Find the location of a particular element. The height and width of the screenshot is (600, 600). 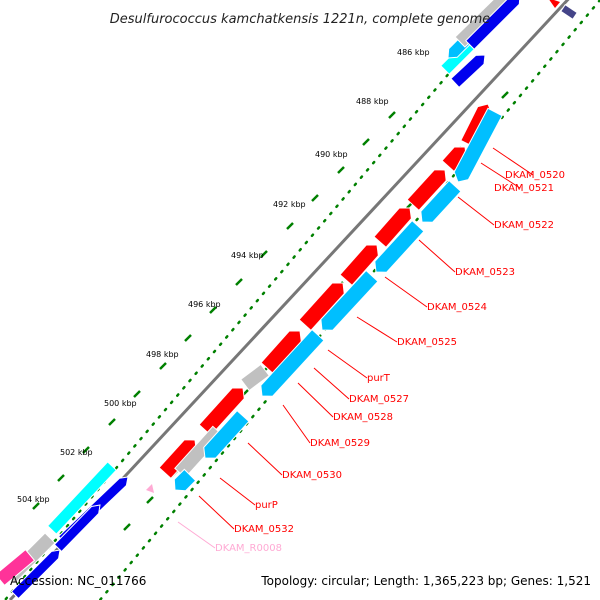

grey-feature-block is located at coordinates (255, 377).